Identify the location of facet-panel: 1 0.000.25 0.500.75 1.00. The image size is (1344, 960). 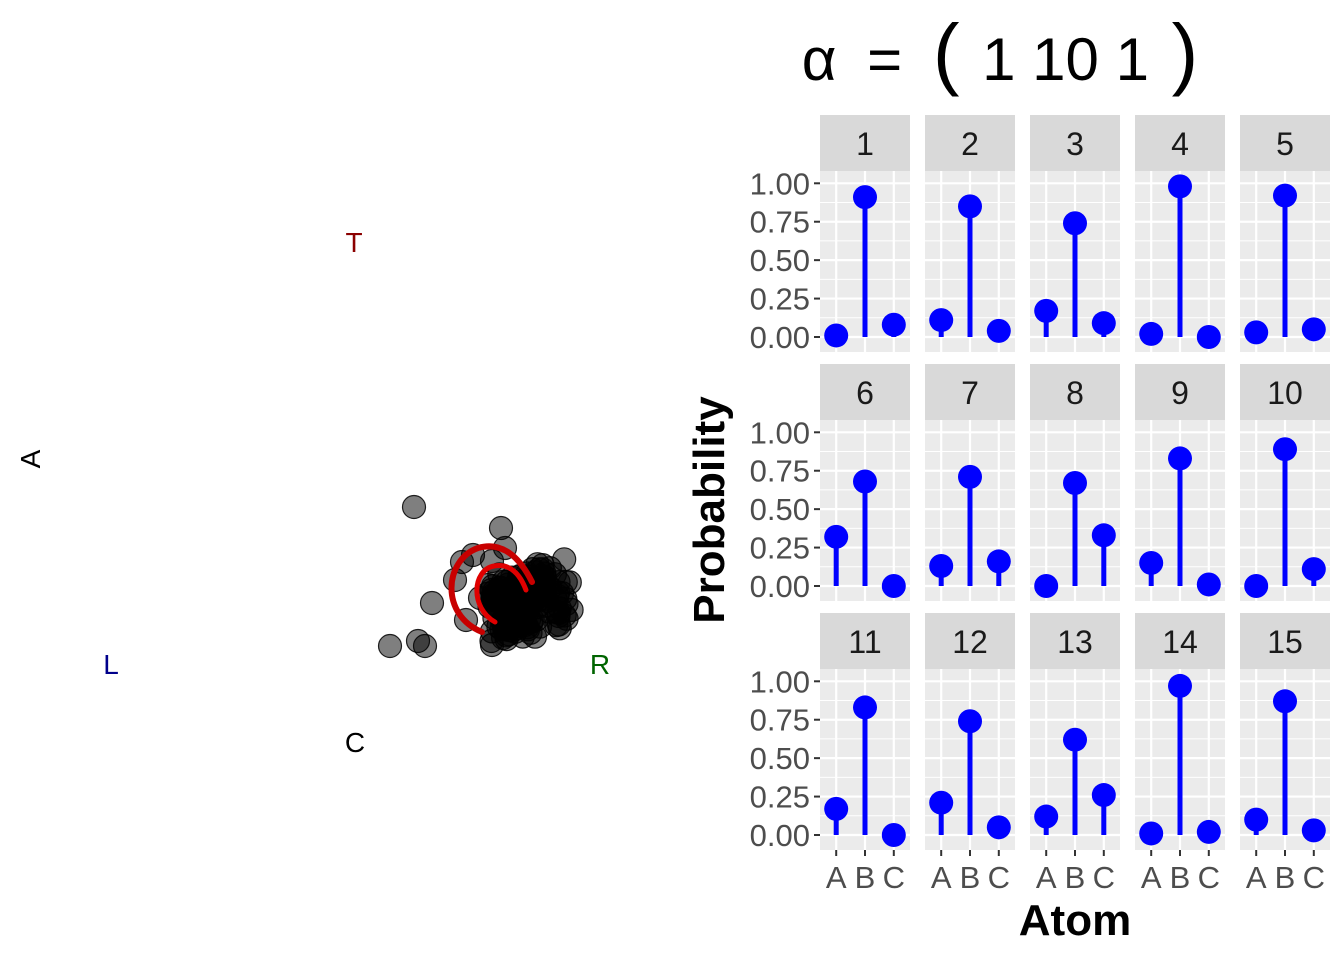
(830, 235).